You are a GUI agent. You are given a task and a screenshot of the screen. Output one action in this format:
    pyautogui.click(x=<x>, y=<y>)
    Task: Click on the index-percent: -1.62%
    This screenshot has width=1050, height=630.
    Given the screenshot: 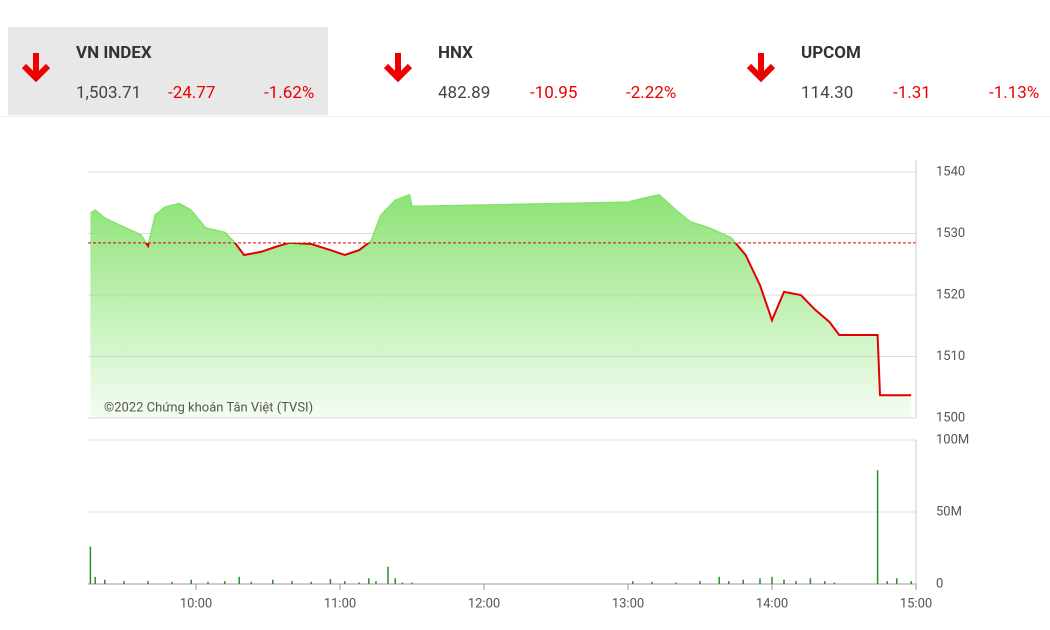 What is the action you would take?
    pyautogui.click(x=289, y=93)
    